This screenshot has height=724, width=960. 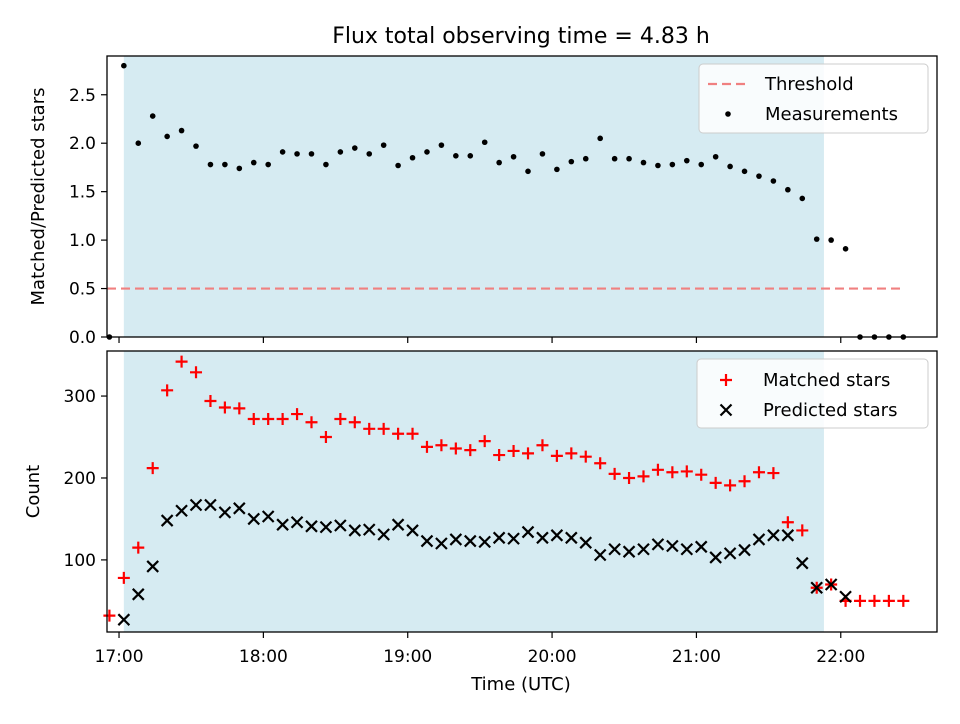 I want to click on top-y-axis-label: Matched/Predicted stars, so click(x=38, y=197).